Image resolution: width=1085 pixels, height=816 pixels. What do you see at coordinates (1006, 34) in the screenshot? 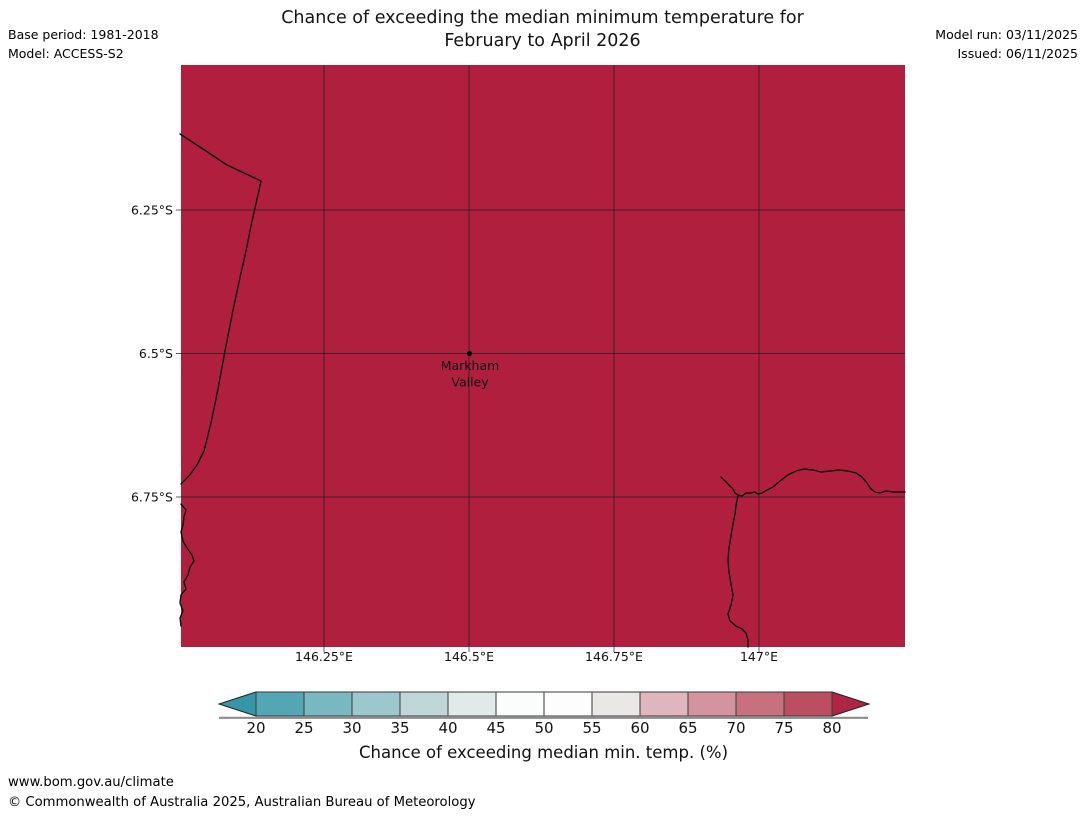
I see `model-run-text: Model run: 03/11/2025` at bounding box center [1006, 34].